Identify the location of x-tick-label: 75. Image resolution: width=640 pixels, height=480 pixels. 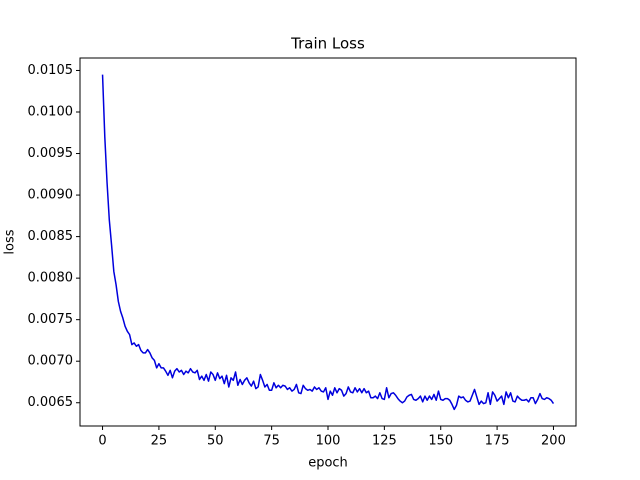
(271, 441).